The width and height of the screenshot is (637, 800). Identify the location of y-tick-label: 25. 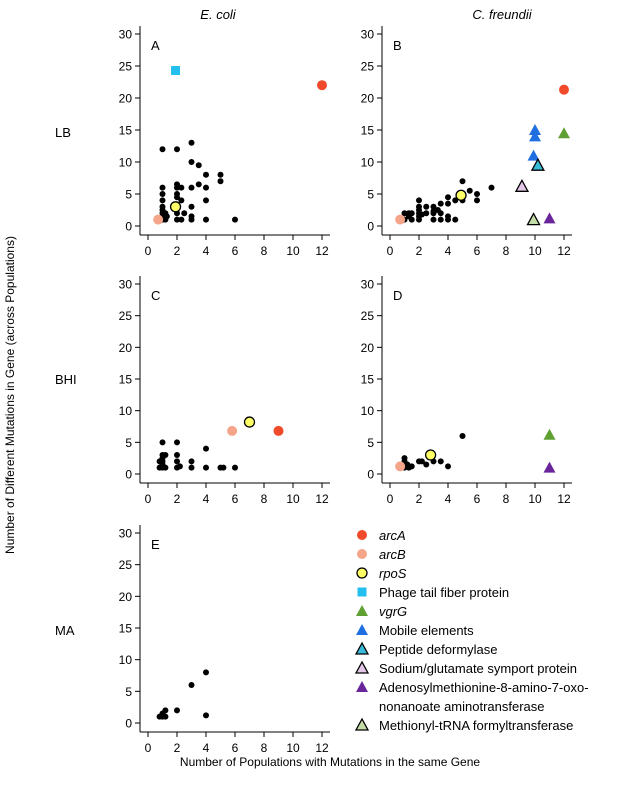
(368, 67).